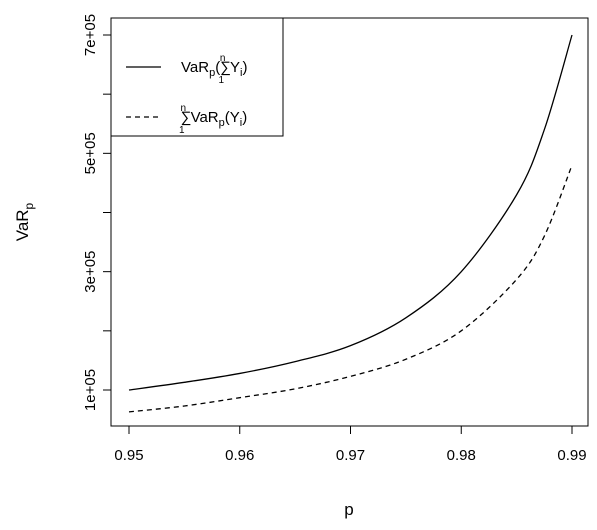  Describe the element at coordinates (90, 272) in the screenshot. I see `y-tick-label: 3e+05` at that location.